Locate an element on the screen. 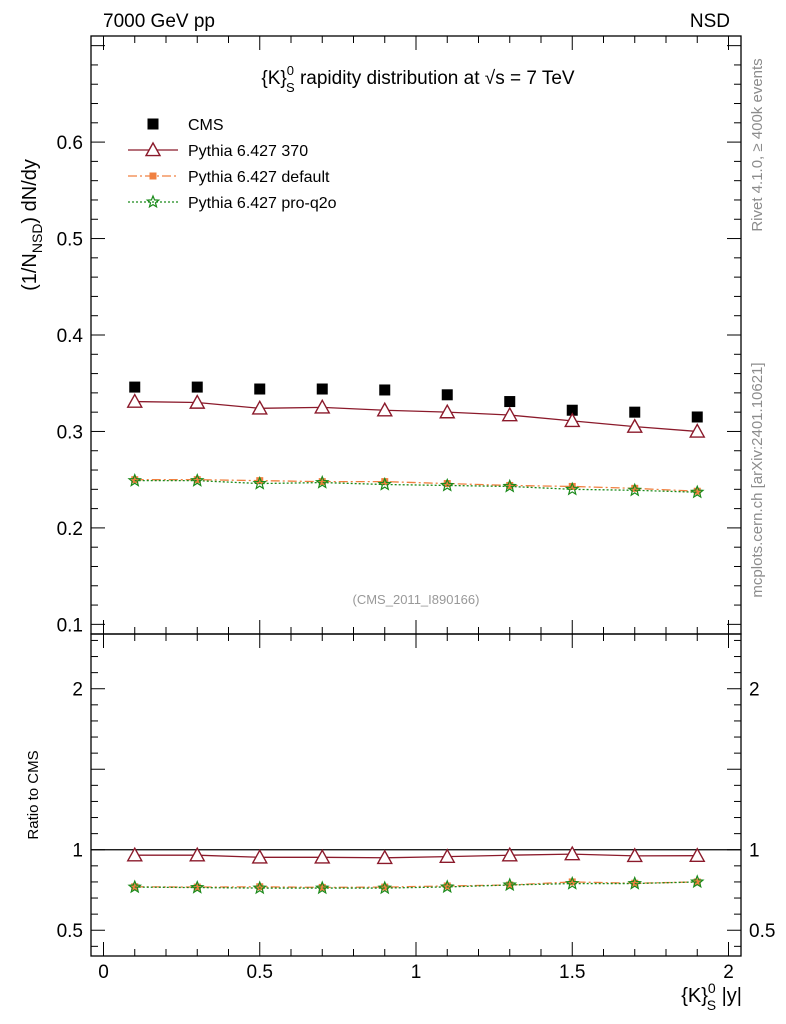  analysis-watermark: (CMS_2011_I890166) is located at coordinates (416, 599).